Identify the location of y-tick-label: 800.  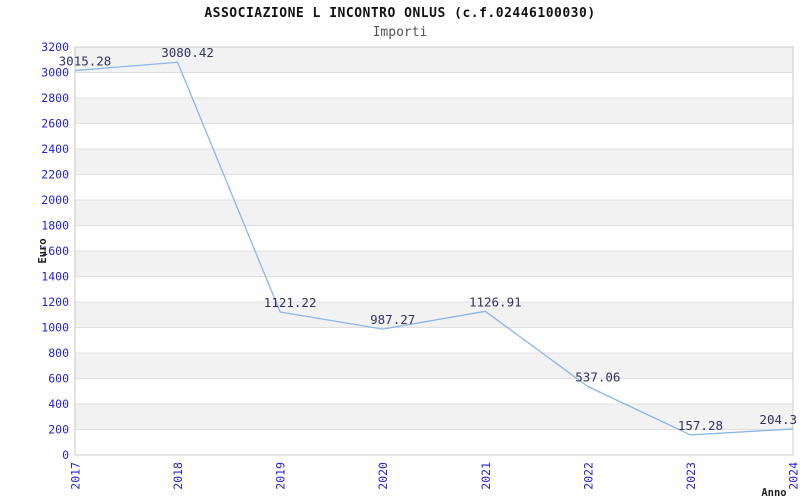
(58, 353).